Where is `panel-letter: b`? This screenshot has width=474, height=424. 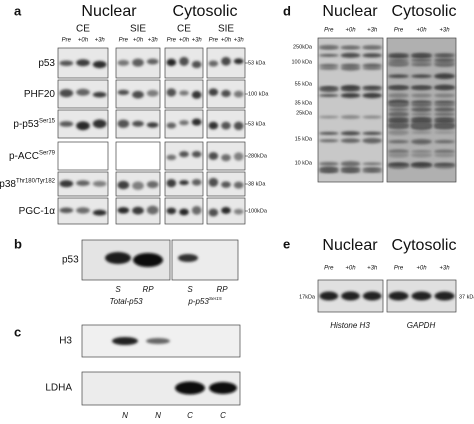
panel-letter: b is located at coordinates (18, 243).